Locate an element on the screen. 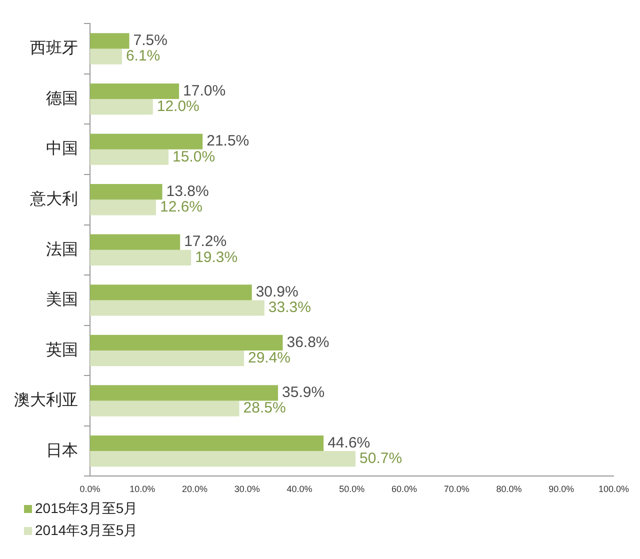 The height and width of the screenshot is (559, 640). x-tick-label: 10.0% is located at coordinates (143, 489).